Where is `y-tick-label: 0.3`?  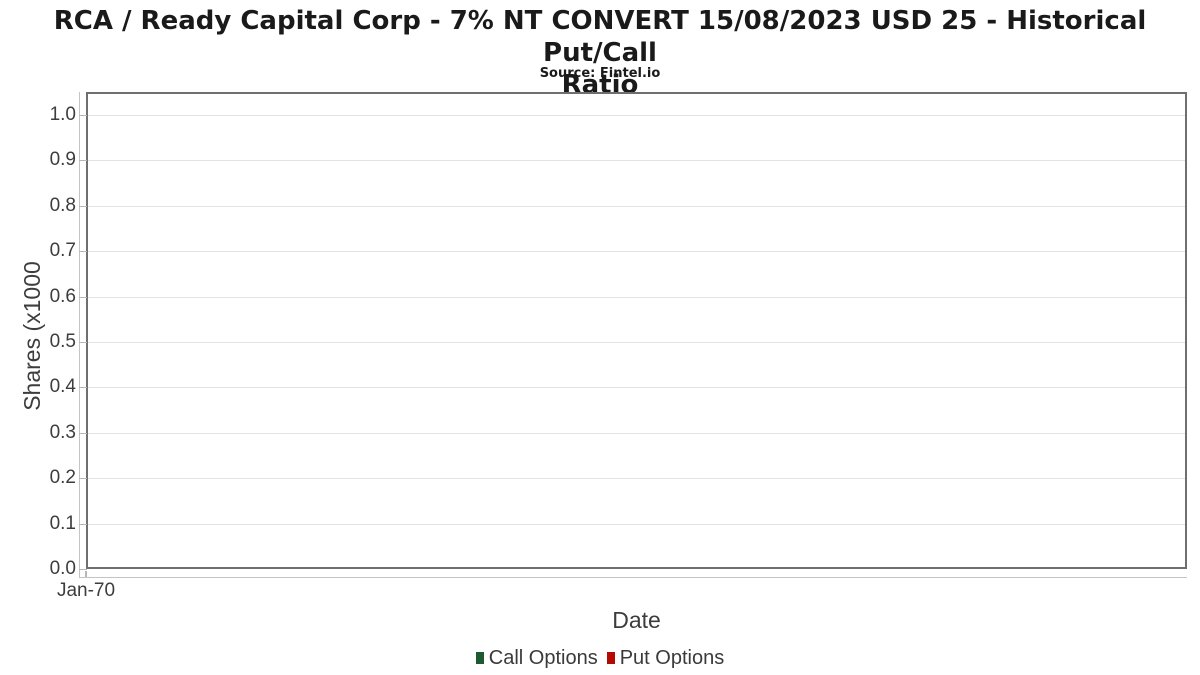 y-tick-label: 0.3 is located at coordinates (62, 432).